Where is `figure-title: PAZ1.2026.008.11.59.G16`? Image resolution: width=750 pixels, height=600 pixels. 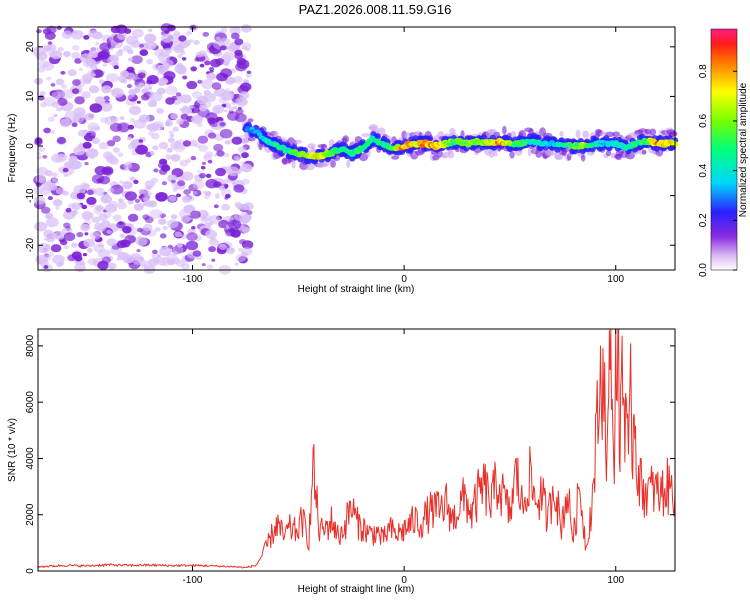 figure-title: PAZ1.2026.008.11.59.G16 is located at coordinates (375, 9).